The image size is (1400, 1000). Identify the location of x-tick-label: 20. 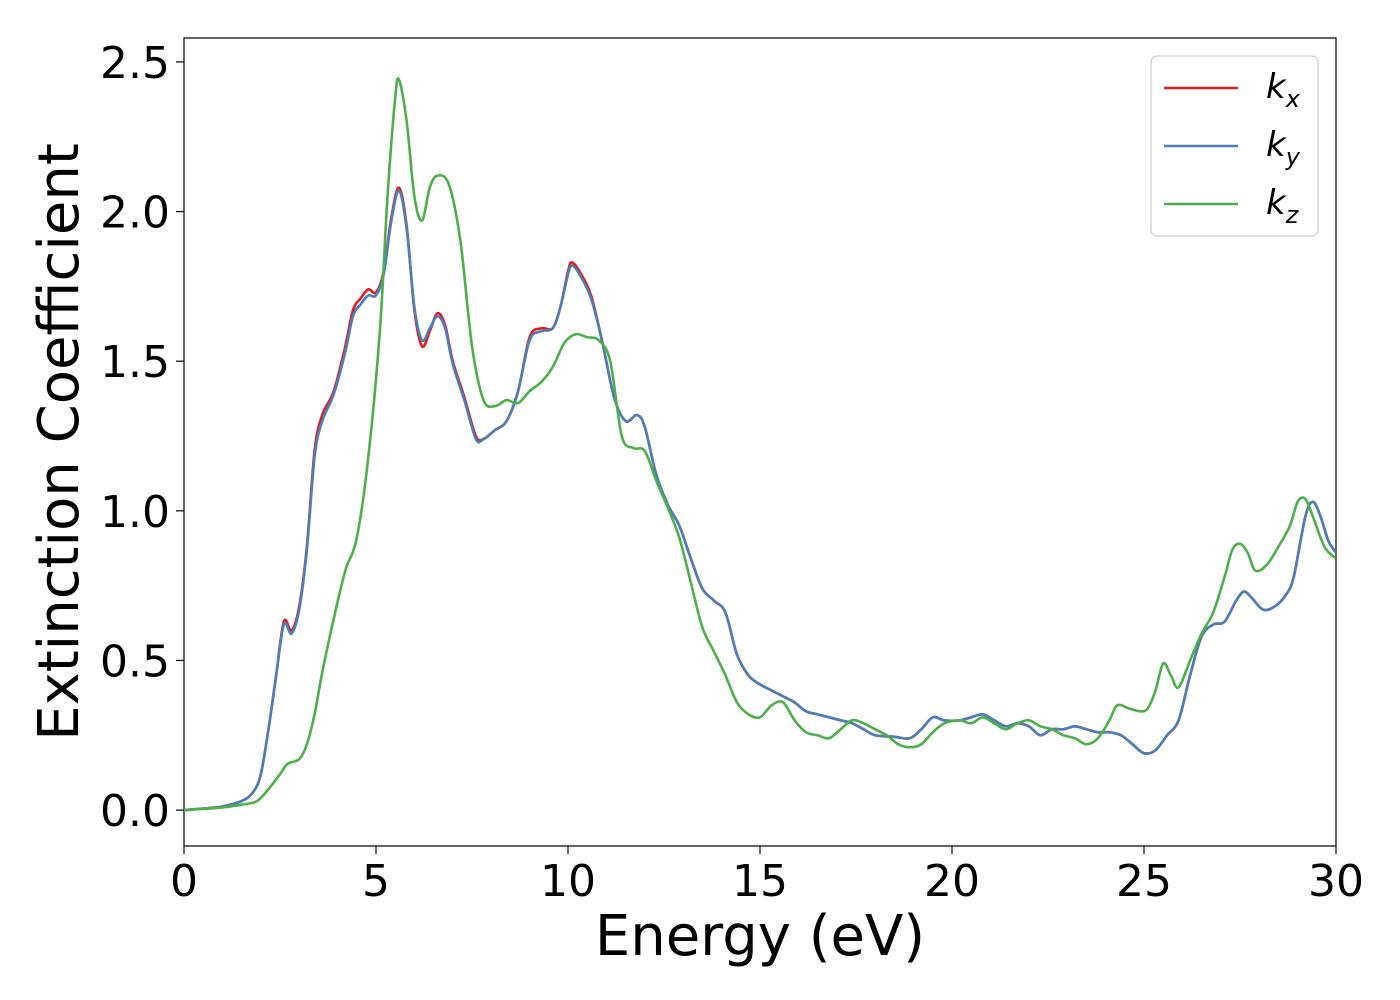
(952, 881).